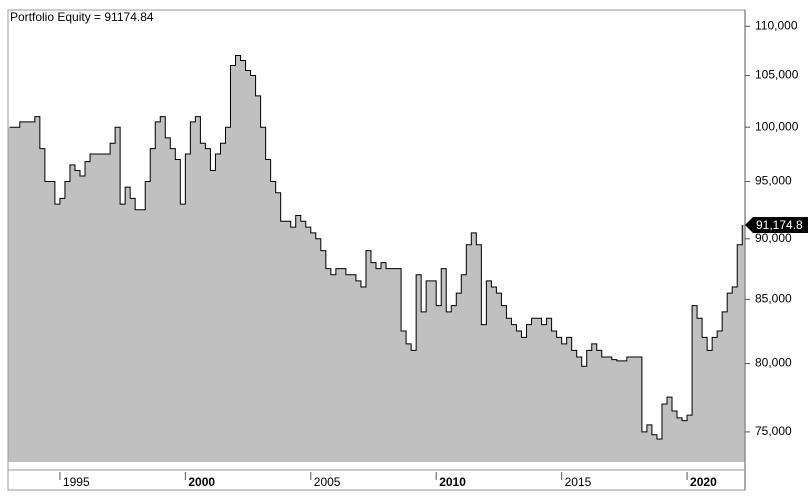 This screenshot has height=497, width=812. I want to click on x-tick-label: 2000, so click(201, 482).